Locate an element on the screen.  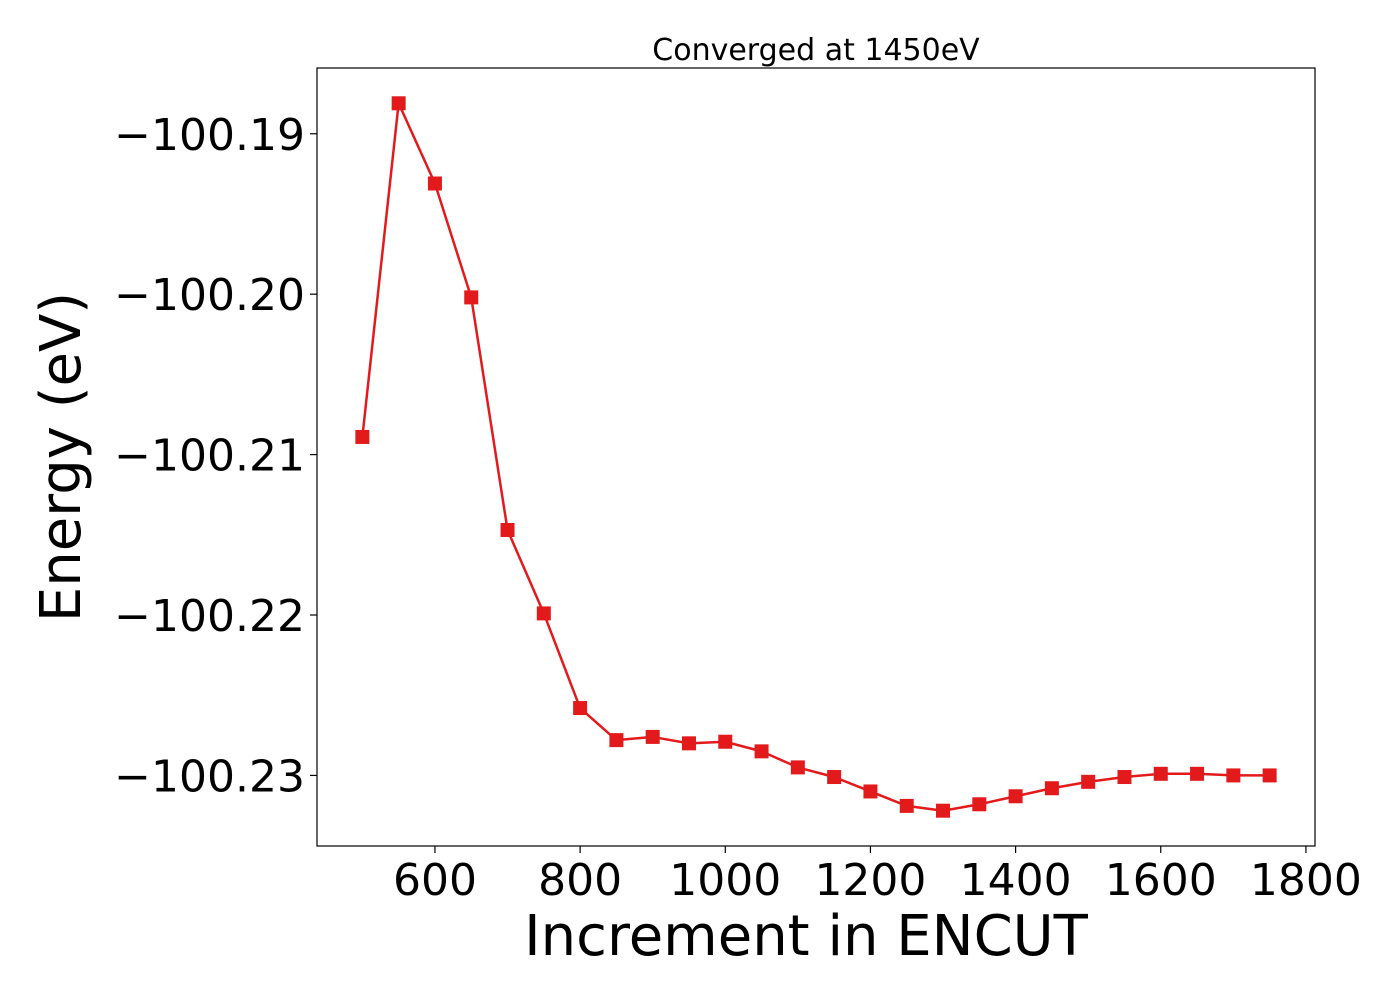
y-tick-label: −100.20 is located at coordinates (209, 295).